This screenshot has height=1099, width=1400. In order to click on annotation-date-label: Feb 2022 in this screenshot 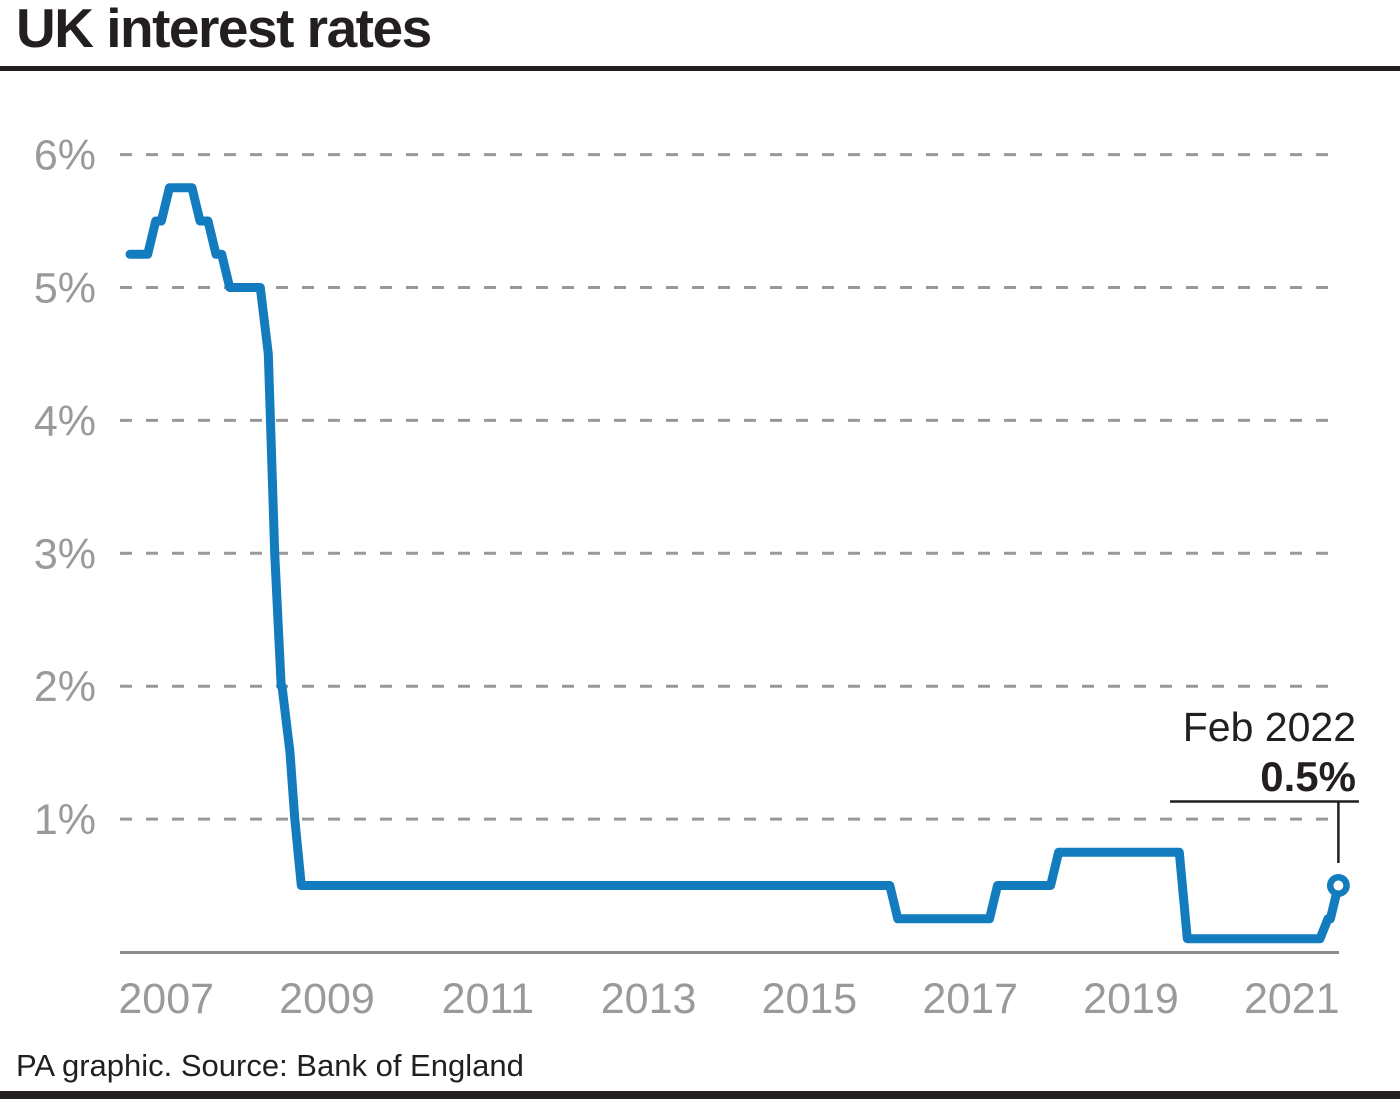, I will do `click(1269, 727)`.